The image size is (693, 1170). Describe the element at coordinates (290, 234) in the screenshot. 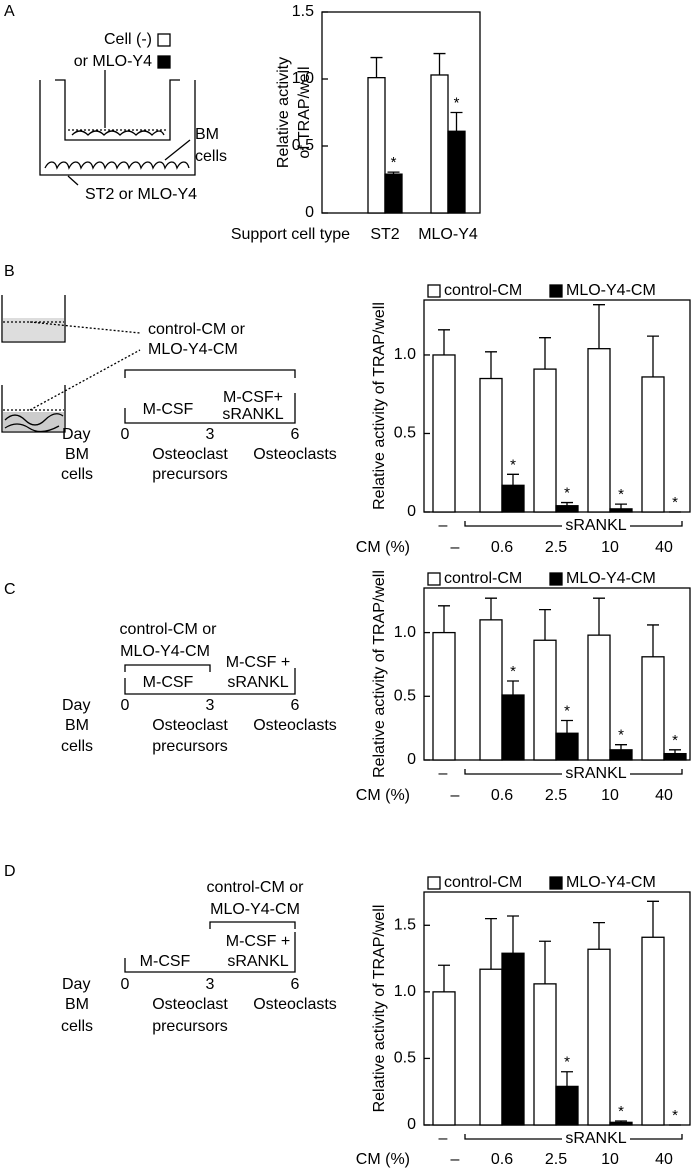

I see `x-axis-label: Support cell type` at that location.